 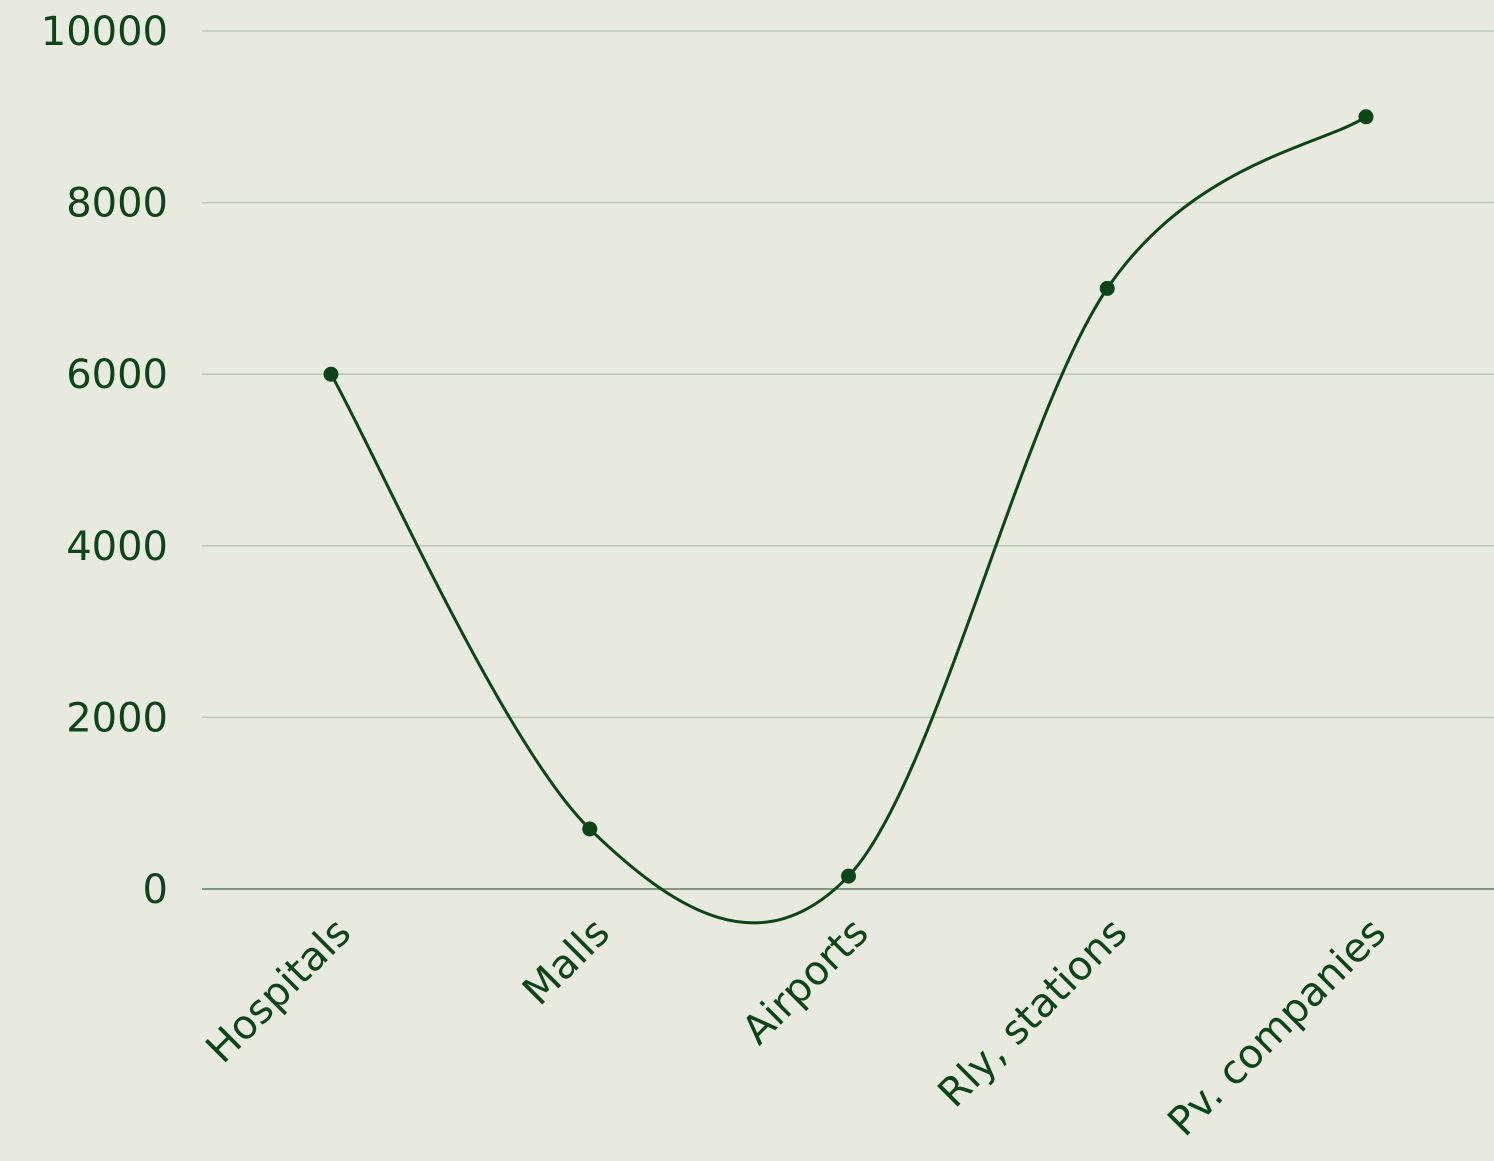 I want to click on x-tick-label: Hospitals, so click(x=278, y=991).